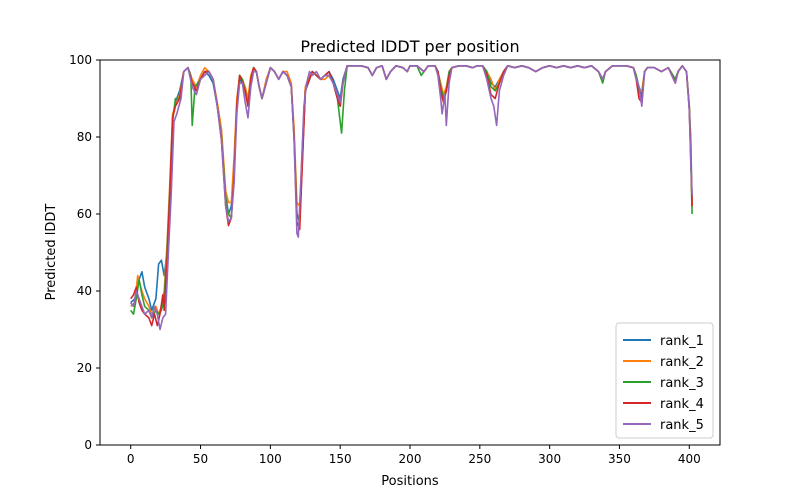 Image resolution: width=800 pixels, height=500 pixels. I want to click on x-tick-label: 0, so click(131, 459).